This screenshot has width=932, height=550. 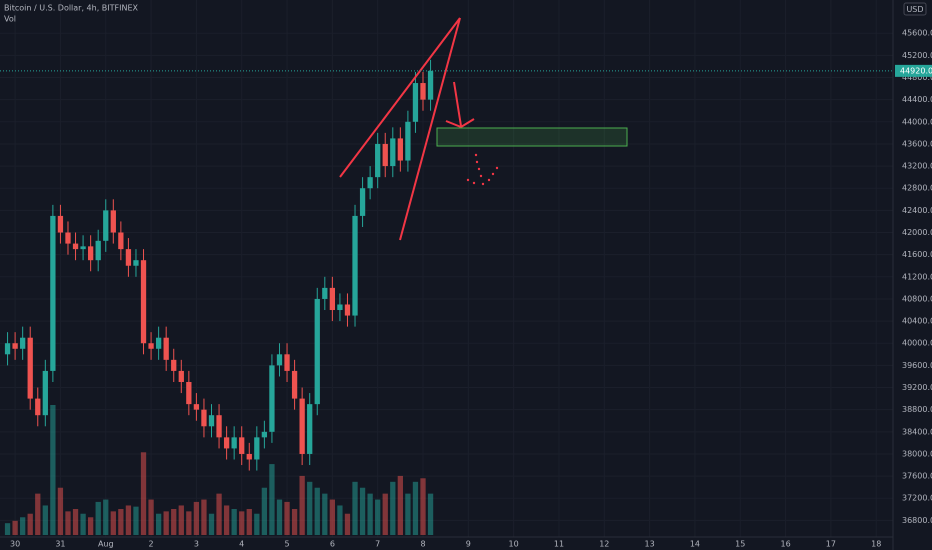 What do you see at coordinates (430, 129) in the screenshot?
I see `trend-line` at bounding box center [430, 129].